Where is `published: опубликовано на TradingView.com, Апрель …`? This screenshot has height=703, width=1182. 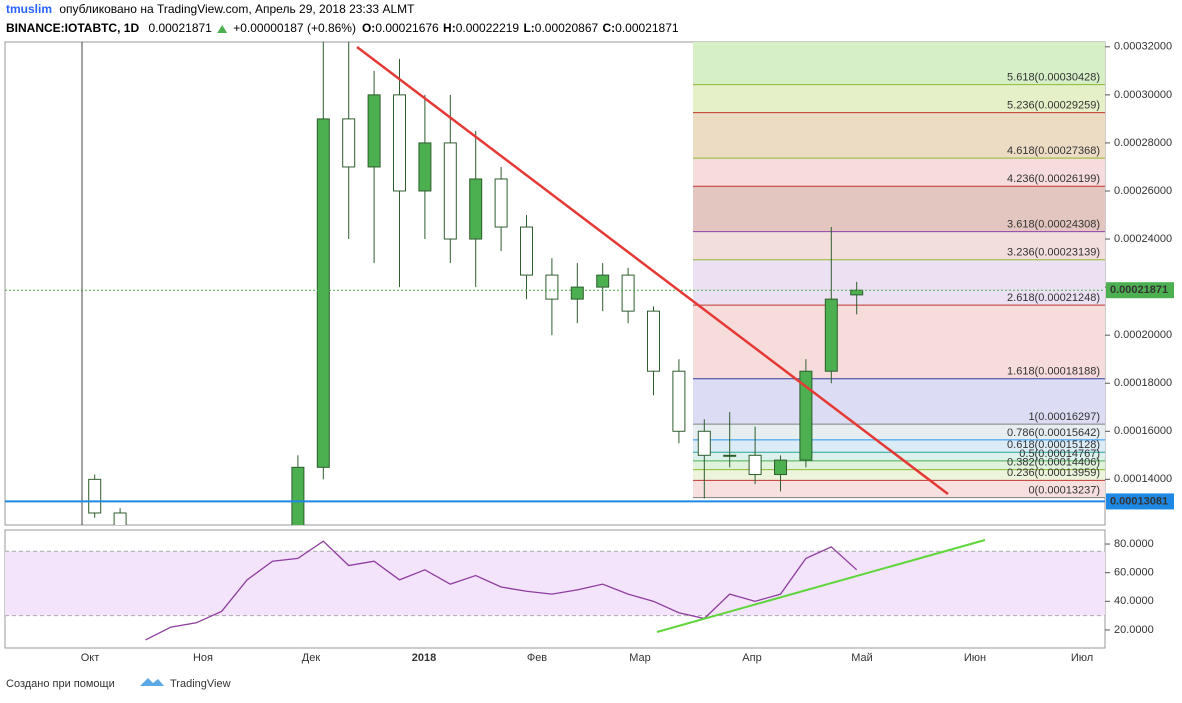 published: опубликовано на TradingView.com, Апрель … is located at coordinates (237, 9).